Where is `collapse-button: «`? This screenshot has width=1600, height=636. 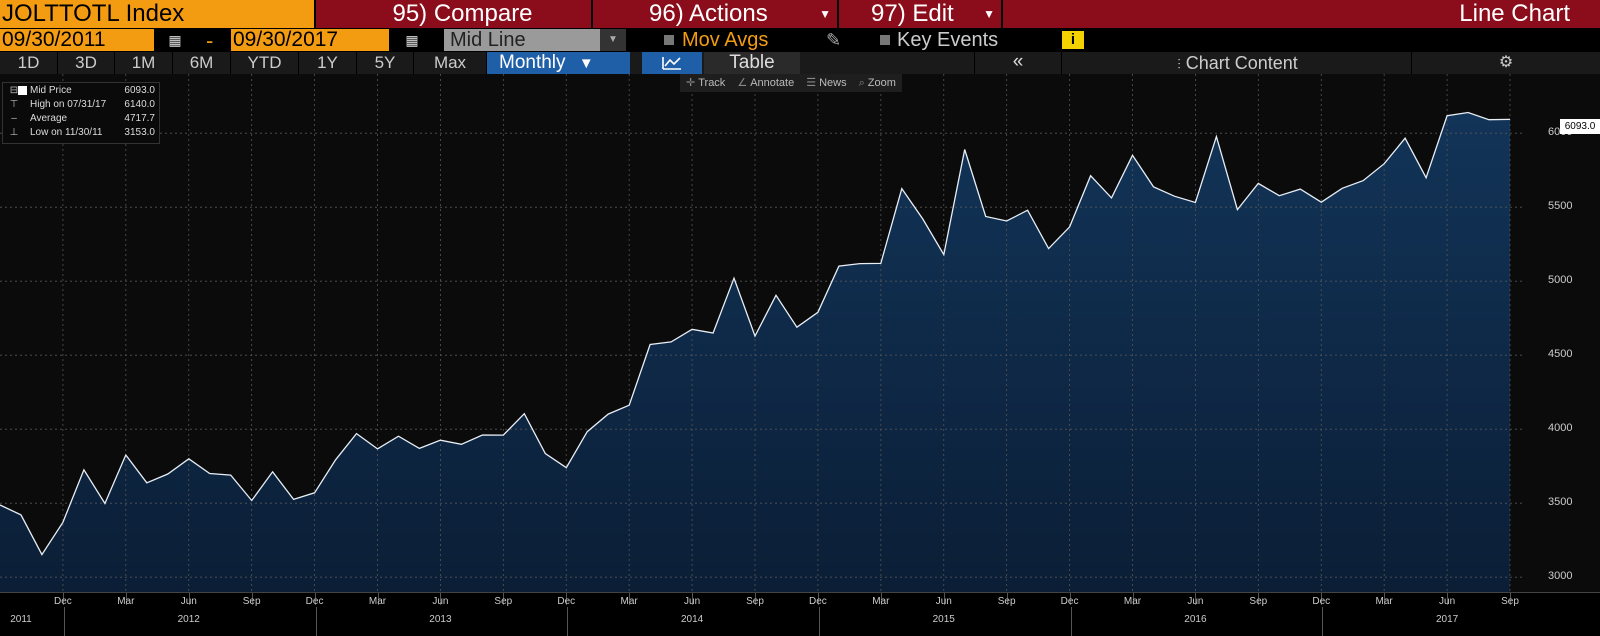
collapse-button: « is located at coordinates (1018, 63).